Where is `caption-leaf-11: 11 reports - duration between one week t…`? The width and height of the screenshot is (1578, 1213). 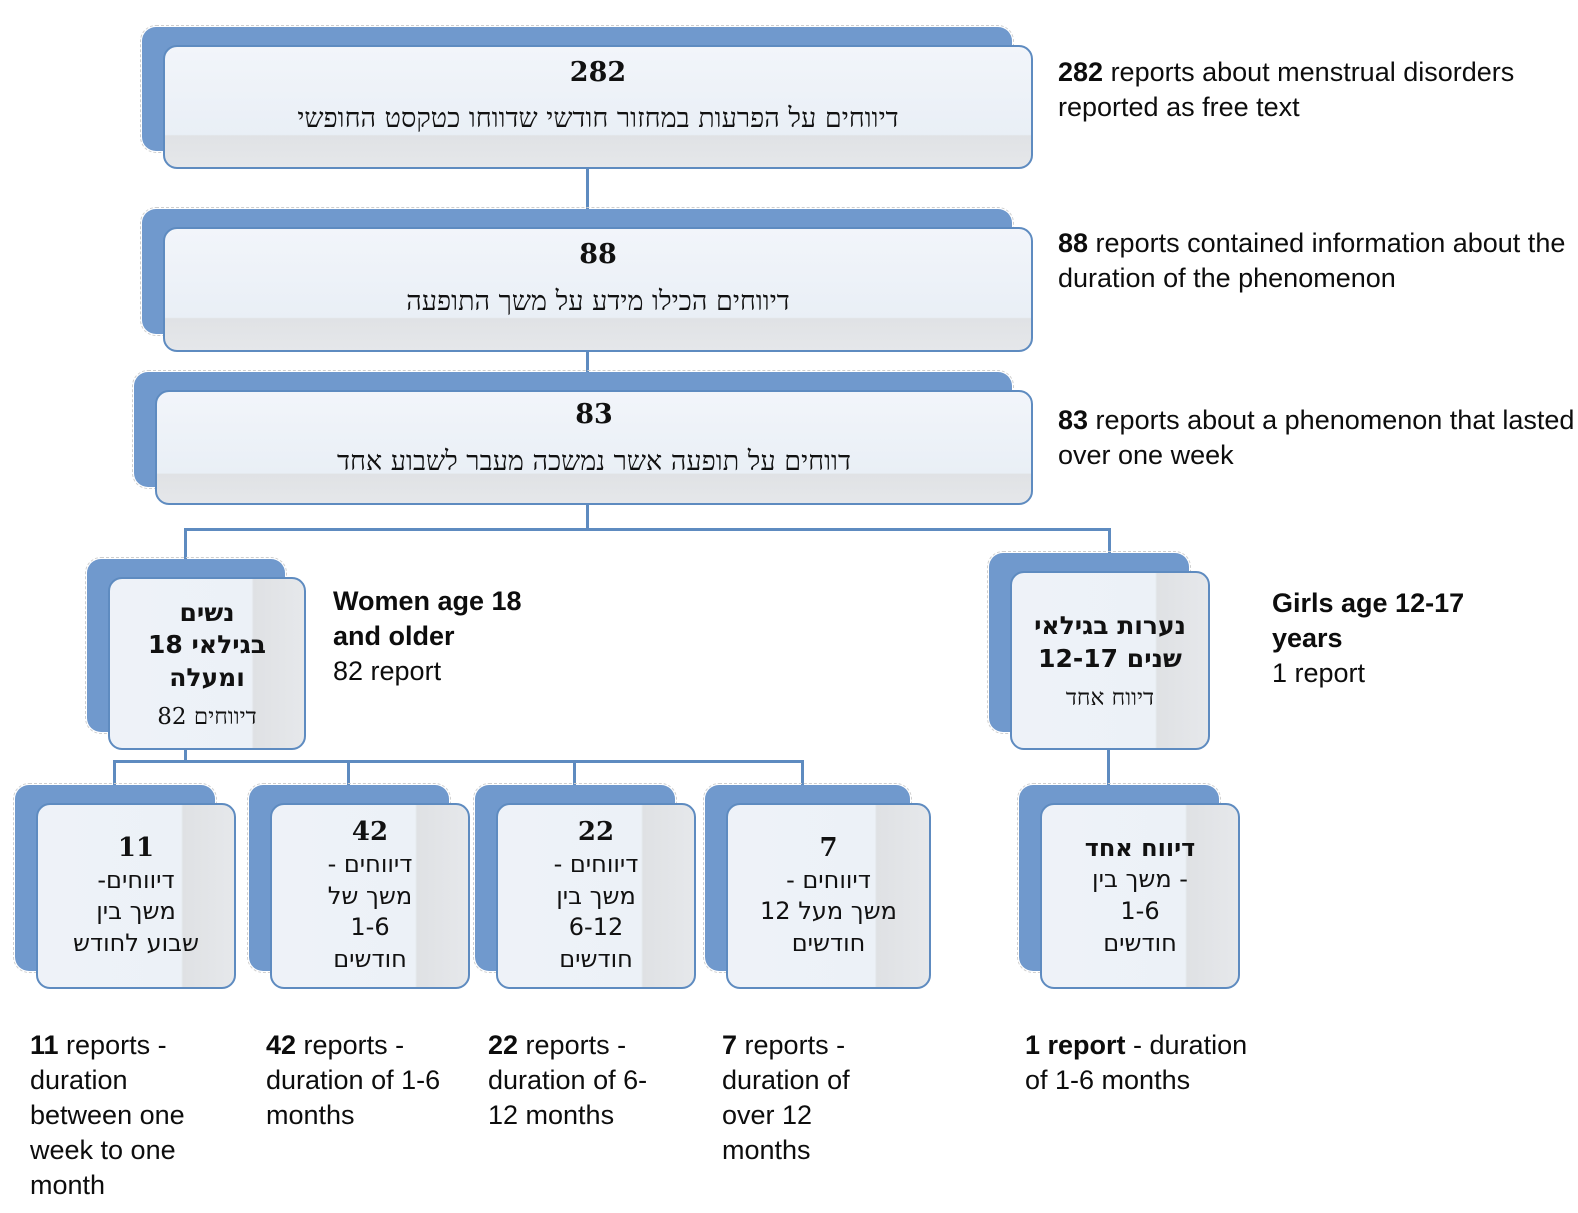
caption-leaf-11: 11 reports - duration between one week t… is located at coordinates (121, 1115).